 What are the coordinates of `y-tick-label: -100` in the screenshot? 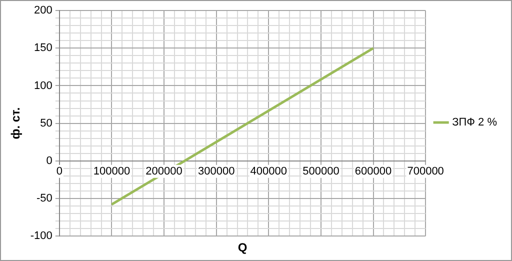 It's located at (41, 236).